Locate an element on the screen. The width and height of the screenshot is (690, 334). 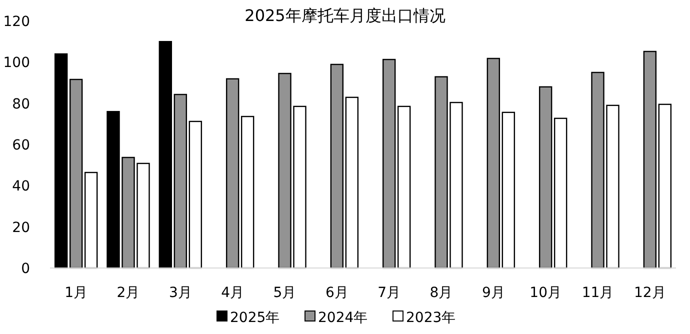
x-tick-label: 6月 is located at coordinates (336, 293).